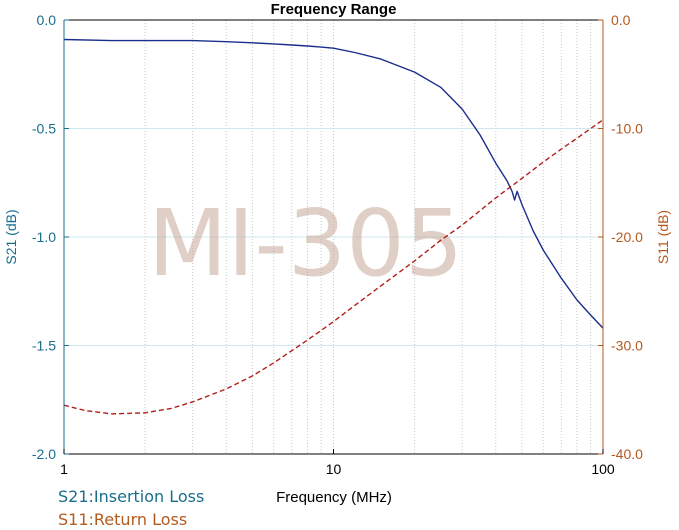  Describe the element at coordinates (334, 9) in the screenshot. I see `chart-title: Frequency Range` at that location.